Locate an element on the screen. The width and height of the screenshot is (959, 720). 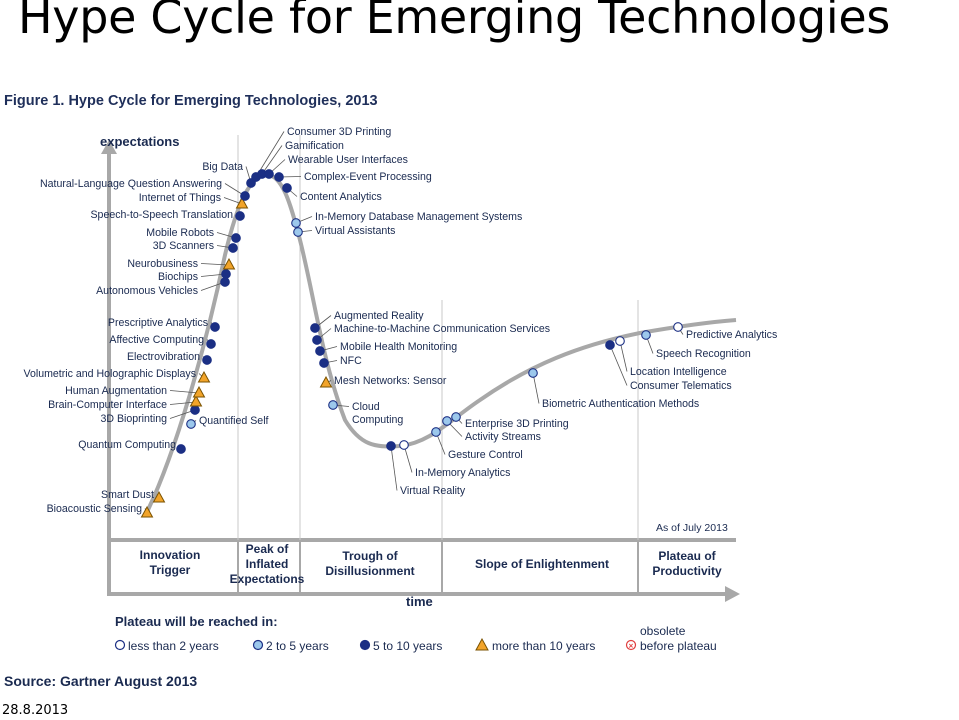
legend-2to5-icon is located at coordinates (258, 645).